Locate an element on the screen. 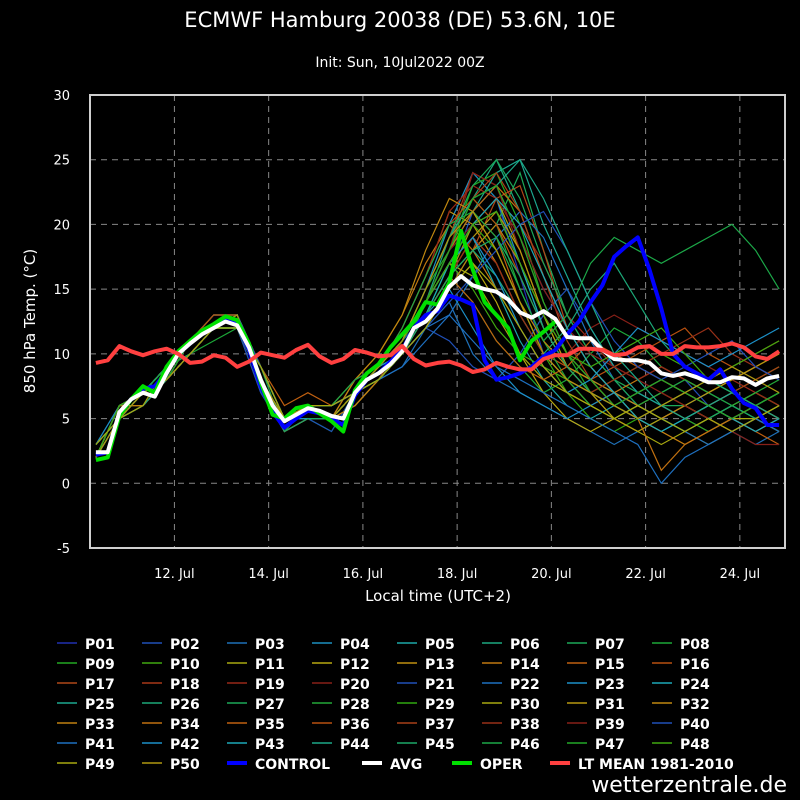 The image size is (800, 800). legend-item-p14: P14 is located at coordinates (511, 665).